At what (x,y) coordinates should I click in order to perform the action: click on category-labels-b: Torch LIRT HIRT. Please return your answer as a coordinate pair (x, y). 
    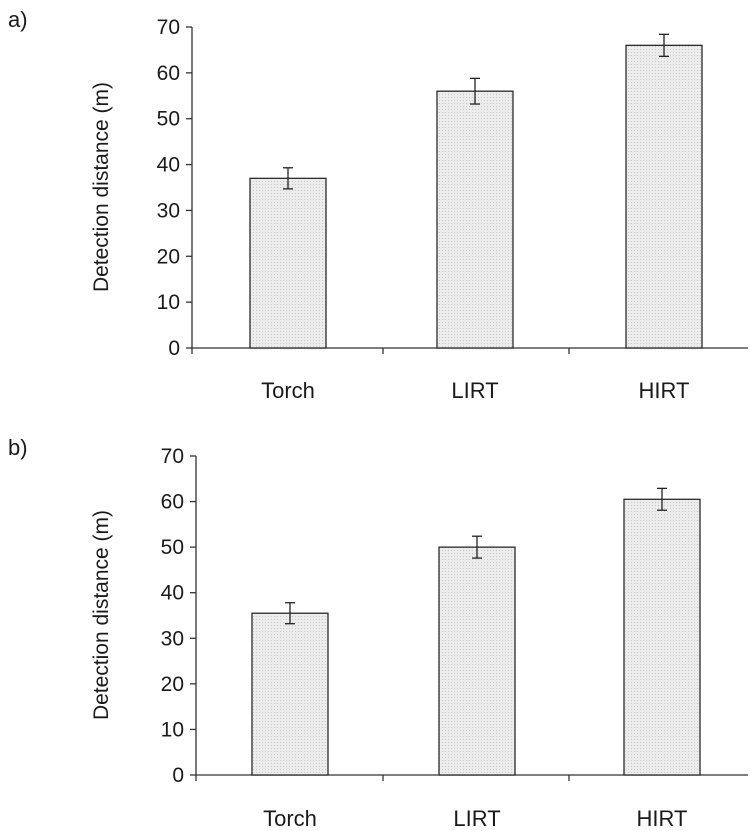
    Looking at the image, I should click on (475, 818).